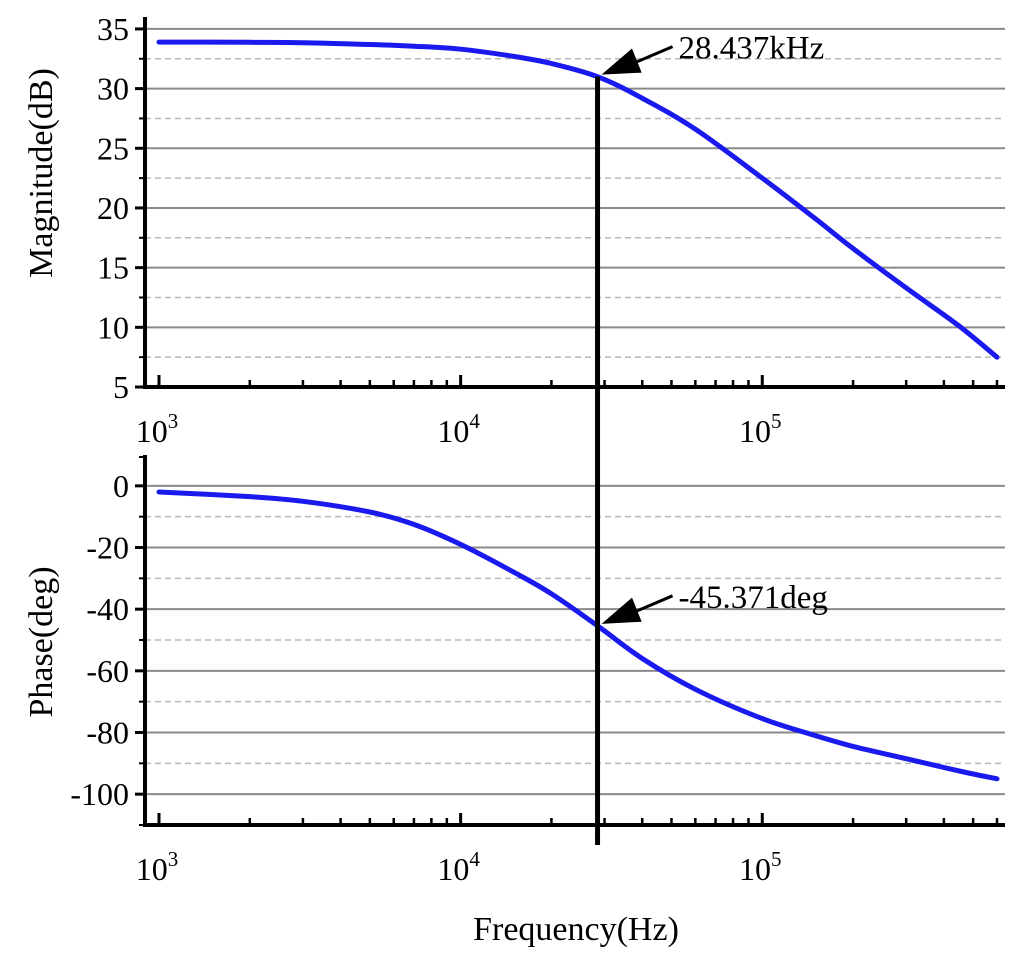 The height and width of the screenshot is (958, 1024). I want to click on y-tick-label: 0, so click(121, 486).